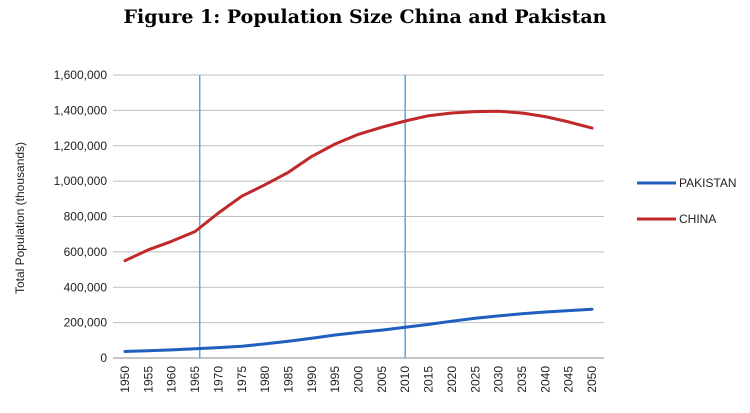  Describe the element at coordinates (81, 75) in the screenshot. I see `y-tick-label: 1,600,000` at that location.